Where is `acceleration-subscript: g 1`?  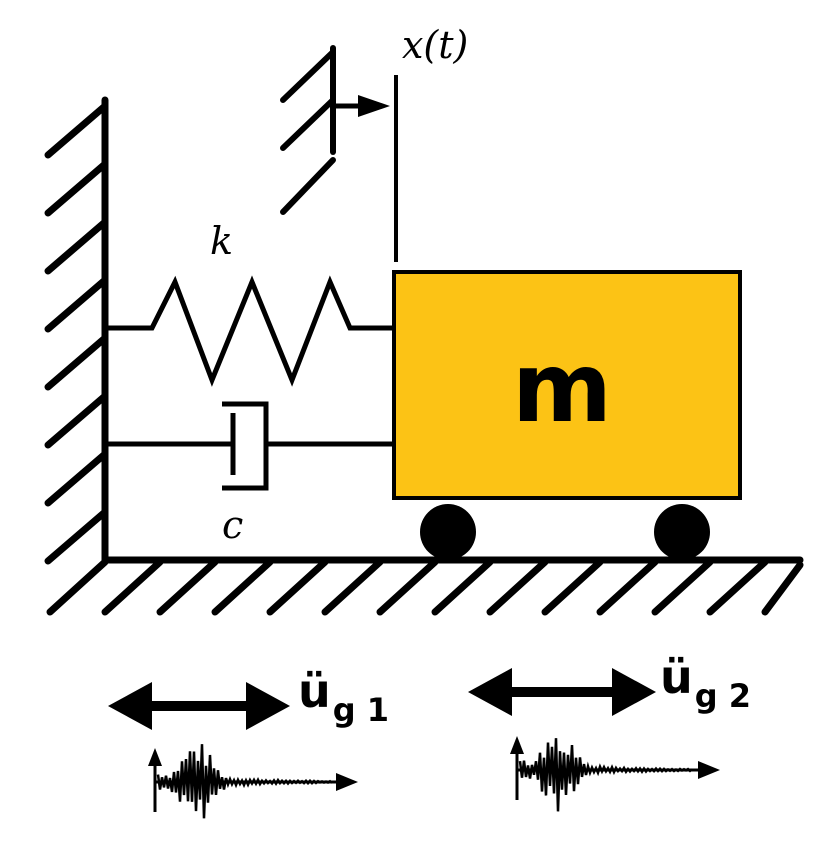
acceleration-subscript: g 1 is located at coordinates (361, 710).